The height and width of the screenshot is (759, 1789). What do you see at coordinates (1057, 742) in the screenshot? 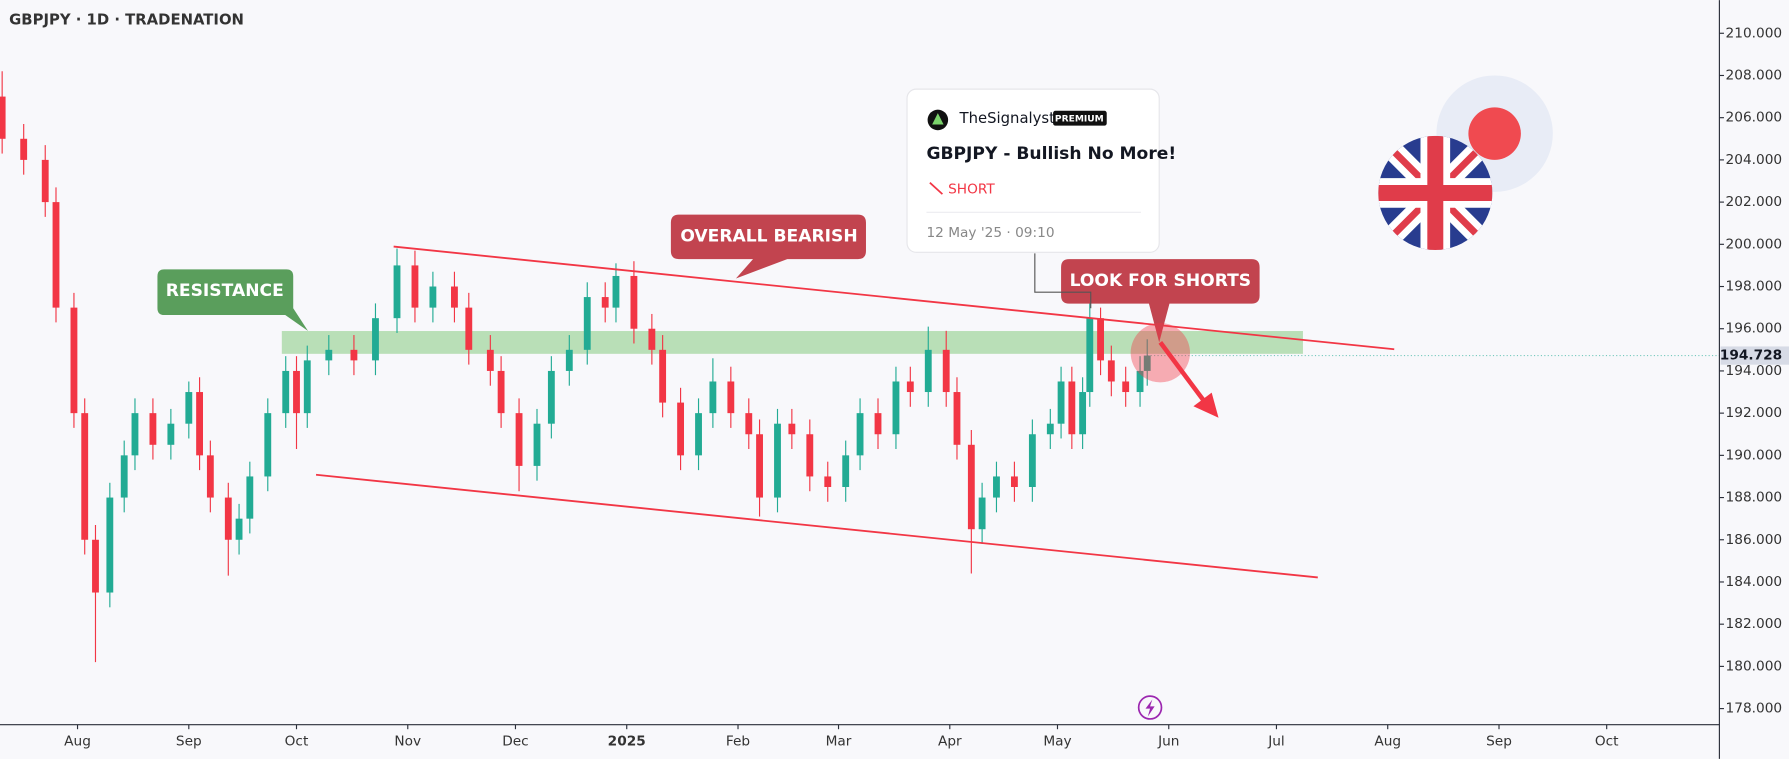
I see `x-tick-label: May` at bounding box center [1057, 742].